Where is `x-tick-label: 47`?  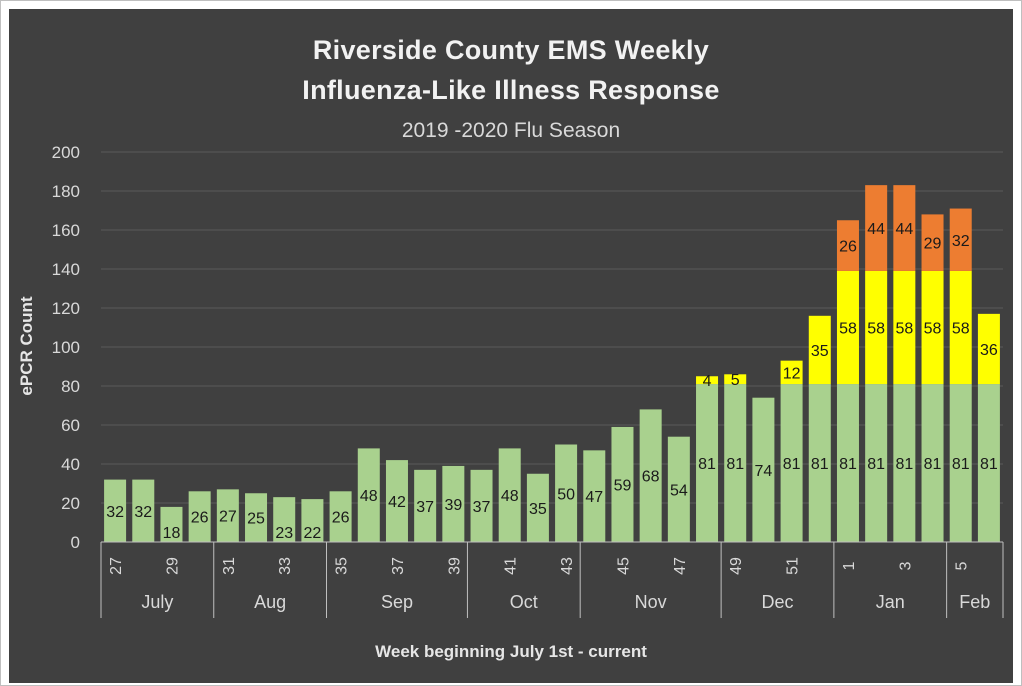
x-tick-label: 47 is located at coordinates (680, 566).